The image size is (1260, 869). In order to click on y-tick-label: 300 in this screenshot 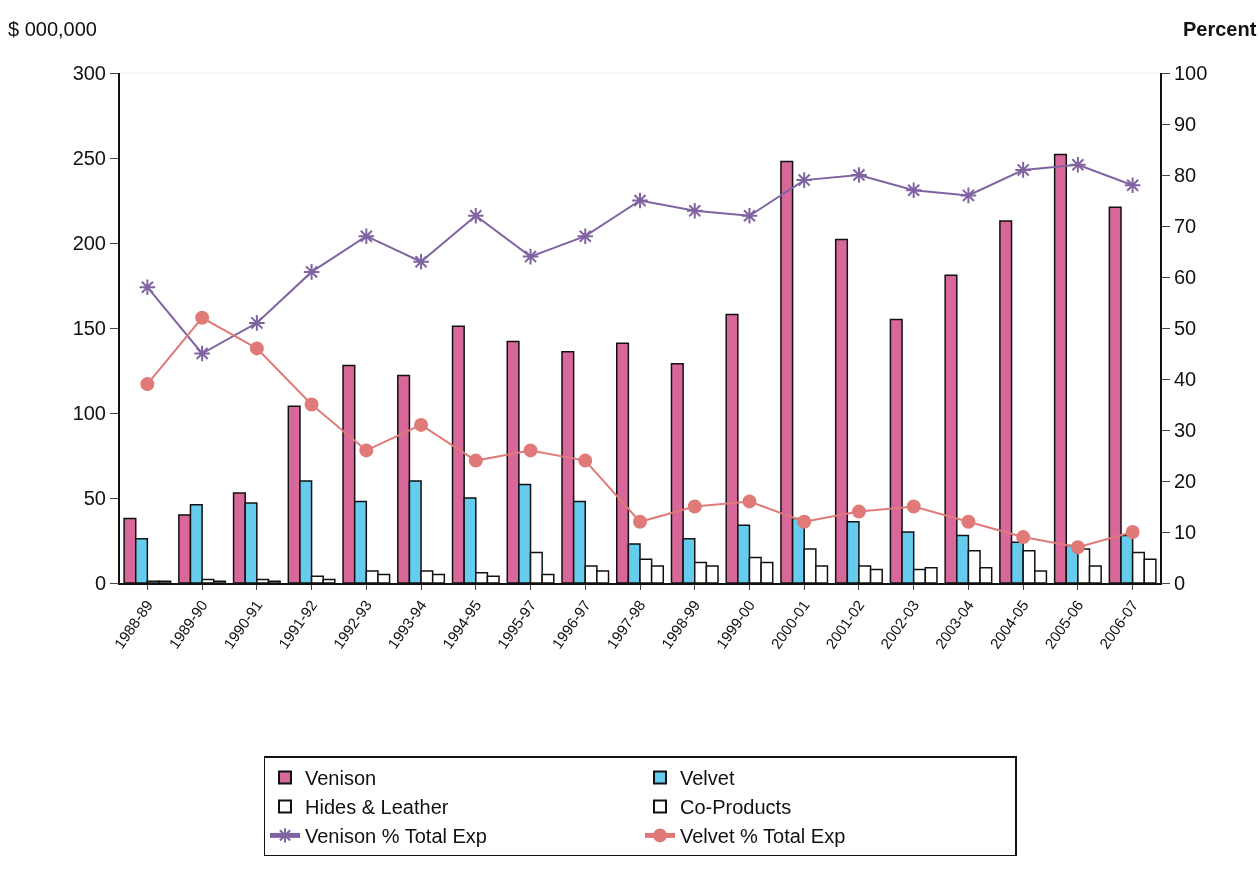, I will do `click(89, 73)`.